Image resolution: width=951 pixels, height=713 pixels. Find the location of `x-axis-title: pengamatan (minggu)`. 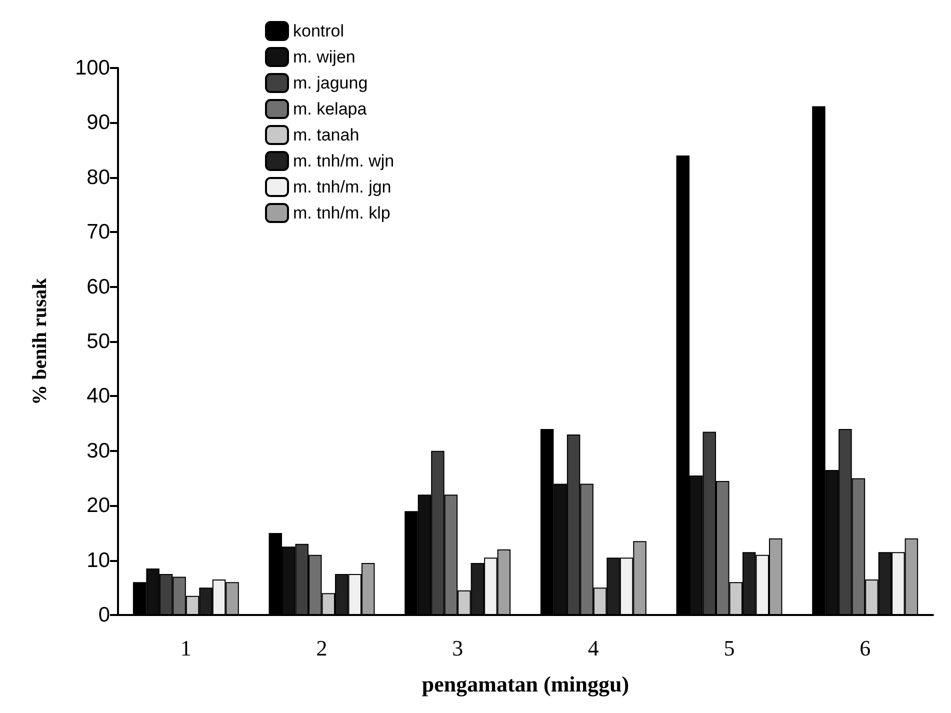

x-axis-title: pengamatan (minggu) is located at coordinates (526, 684).